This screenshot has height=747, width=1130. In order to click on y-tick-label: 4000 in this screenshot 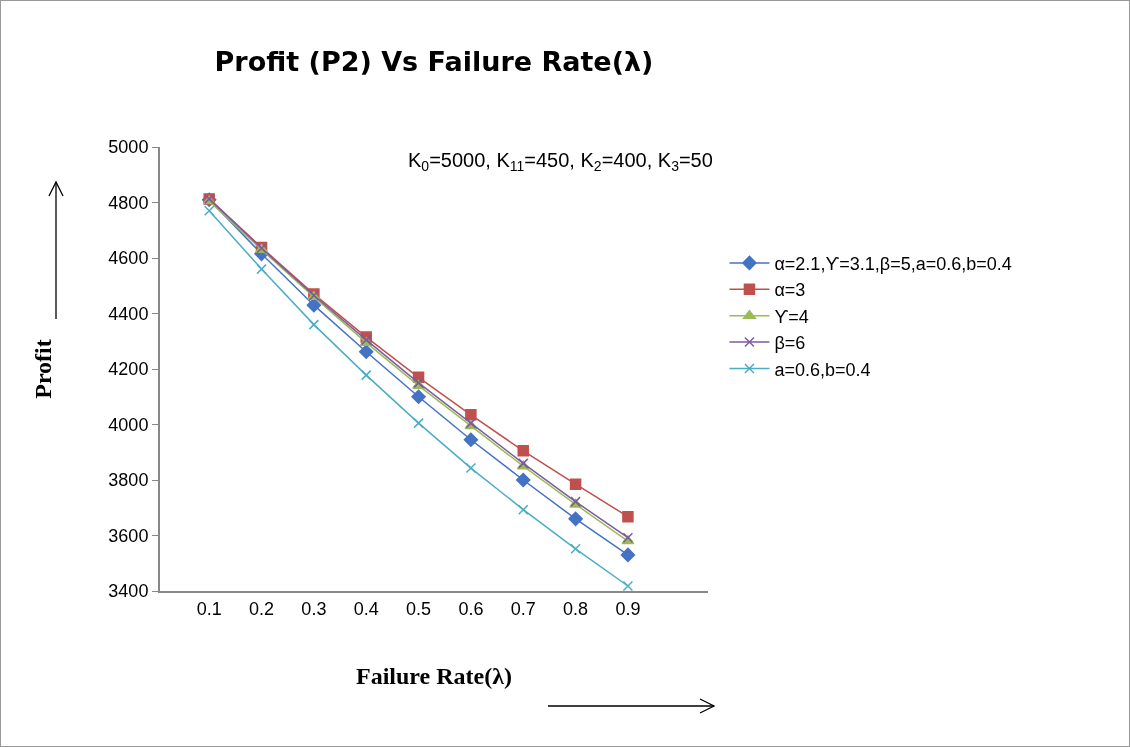, I will do `click(128, 424)`.